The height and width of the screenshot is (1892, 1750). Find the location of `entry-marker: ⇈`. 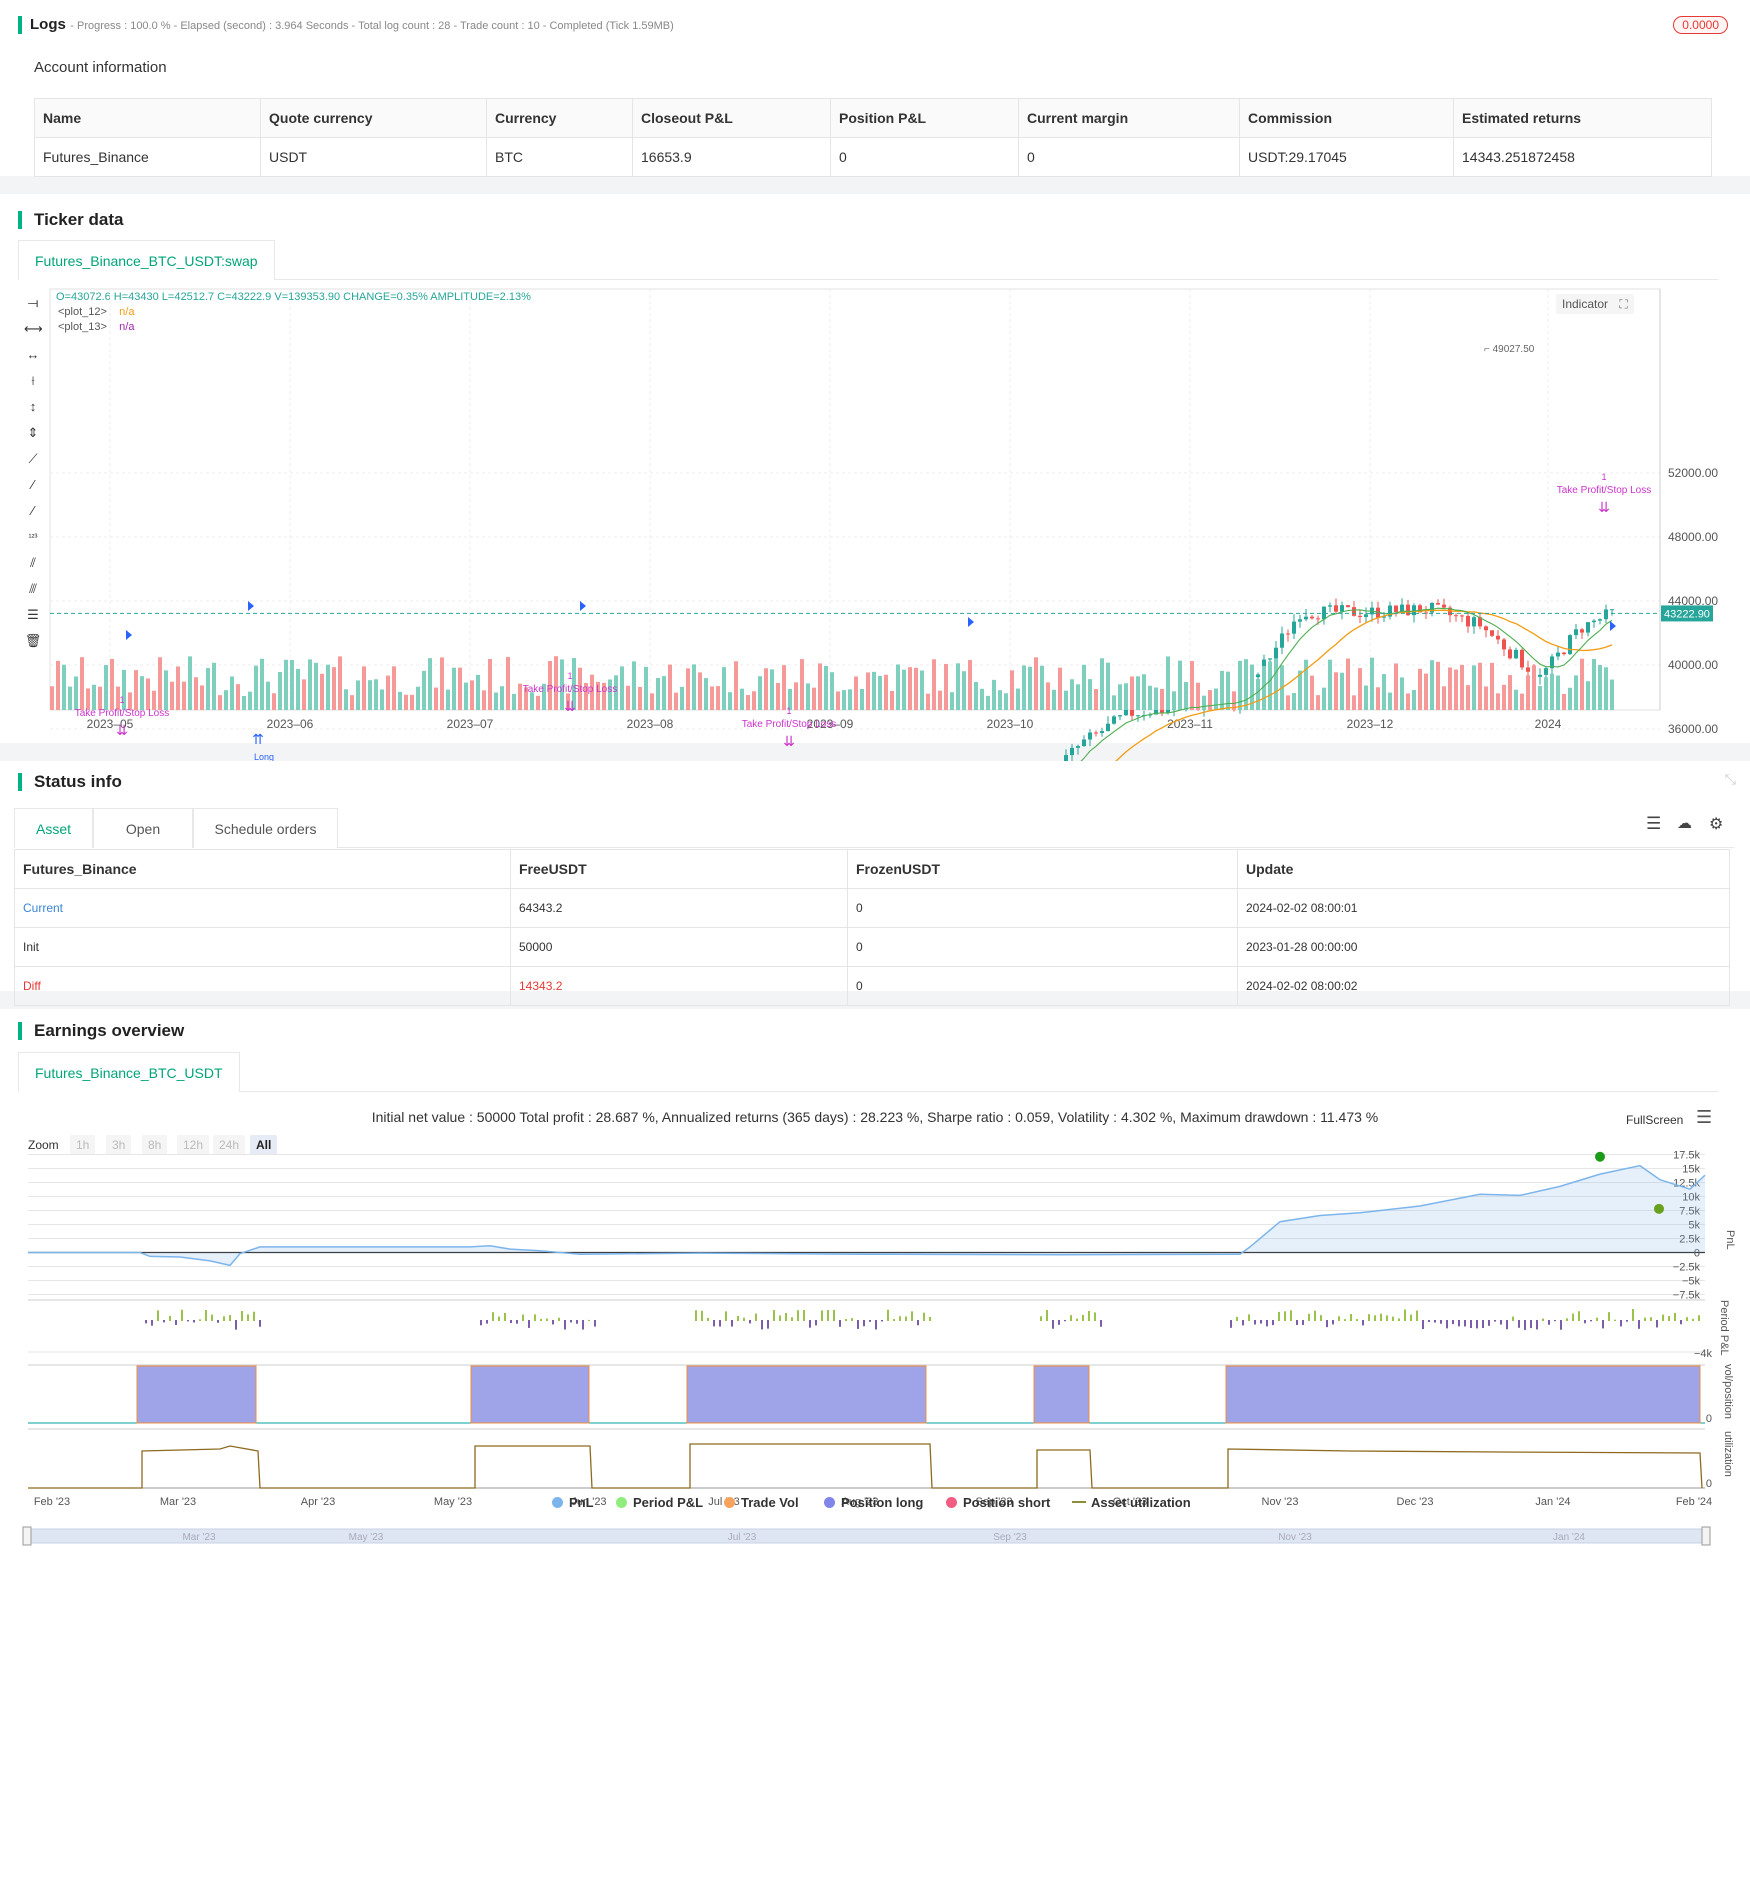

entry-marker: ⇈ is located at coordinates (258, 739).